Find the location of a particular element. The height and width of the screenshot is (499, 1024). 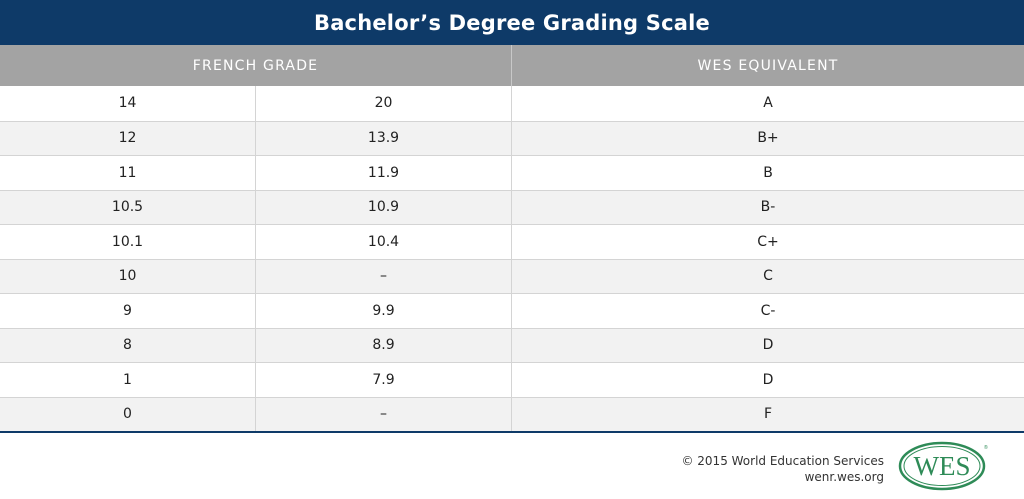

page-title: Bachelor’s Degree Grading Scale is located at coordinates (511, 22).